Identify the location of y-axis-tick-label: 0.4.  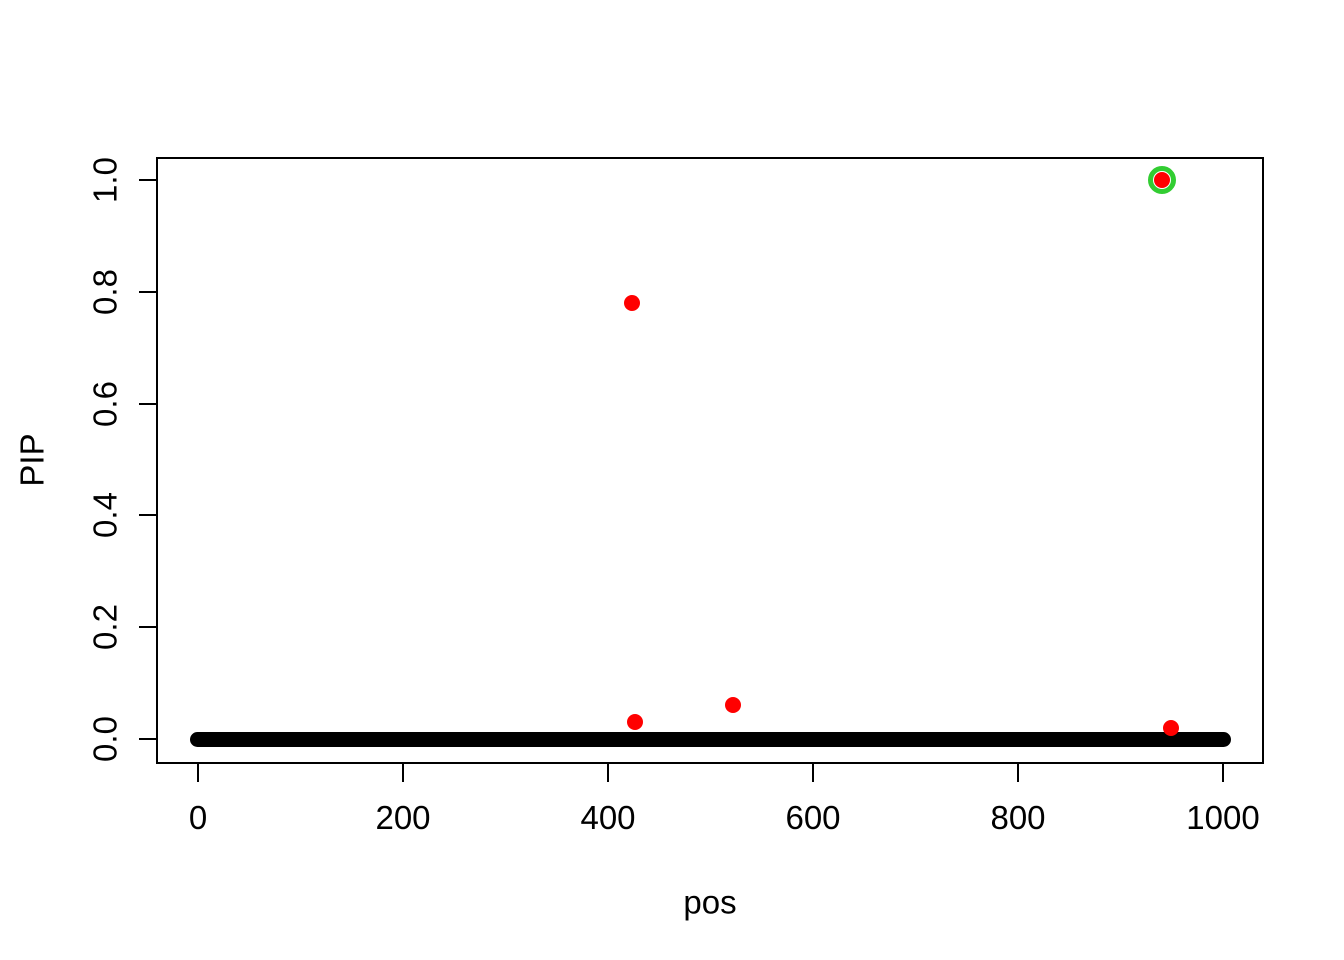
(105, 515).